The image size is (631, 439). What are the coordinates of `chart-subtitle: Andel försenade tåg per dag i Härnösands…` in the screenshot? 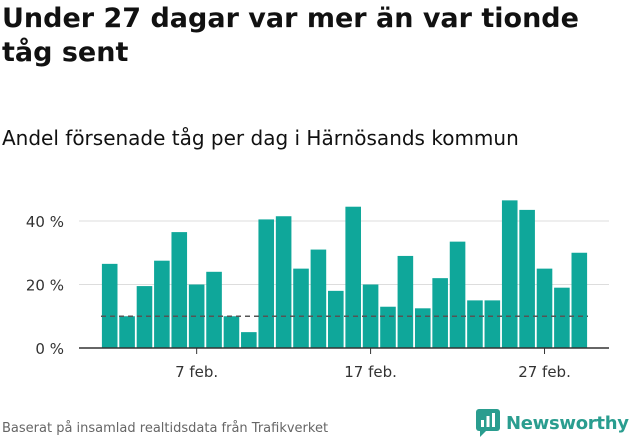 It's located at (260, 138).